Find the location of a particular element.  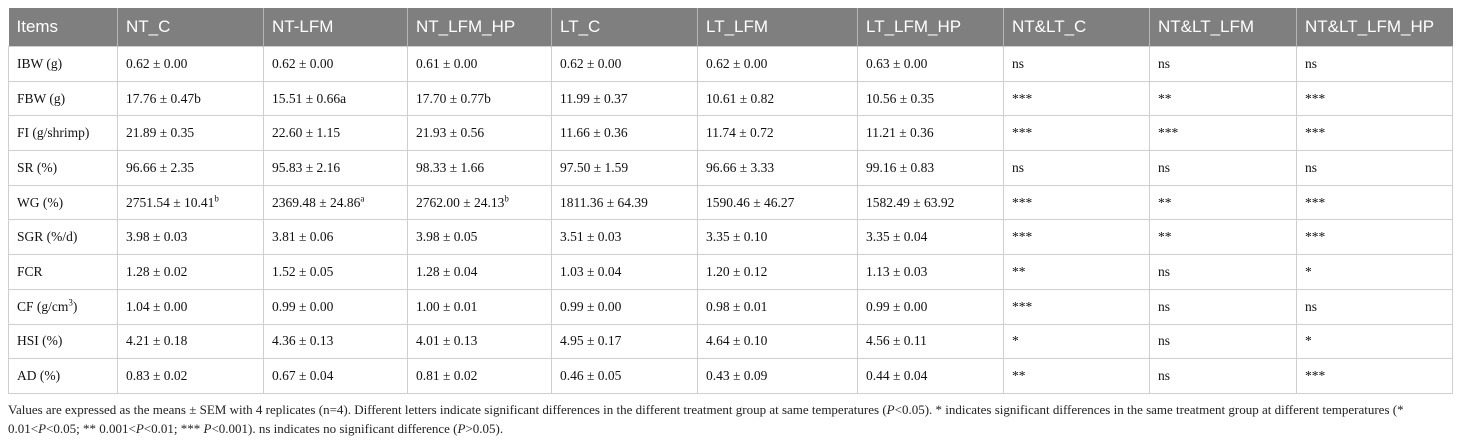

table-cell: 3.81 ± 0.06 is located at coordinates (335, 237).